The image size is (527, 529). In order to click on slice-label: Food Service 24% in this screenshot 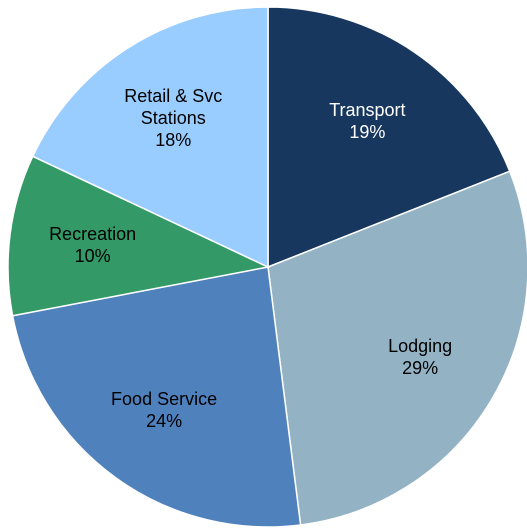, I will do `click(164, 410)`.